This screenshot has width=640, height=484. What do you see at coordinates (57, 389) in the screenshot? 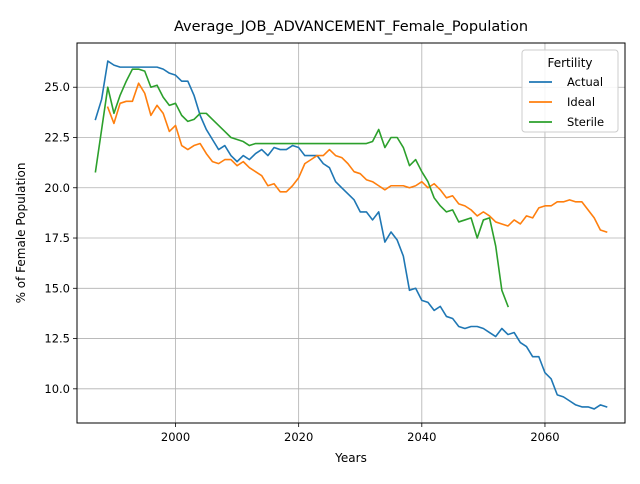
I see `y-tick-label: 10.0` at bounding box center [57, 389].